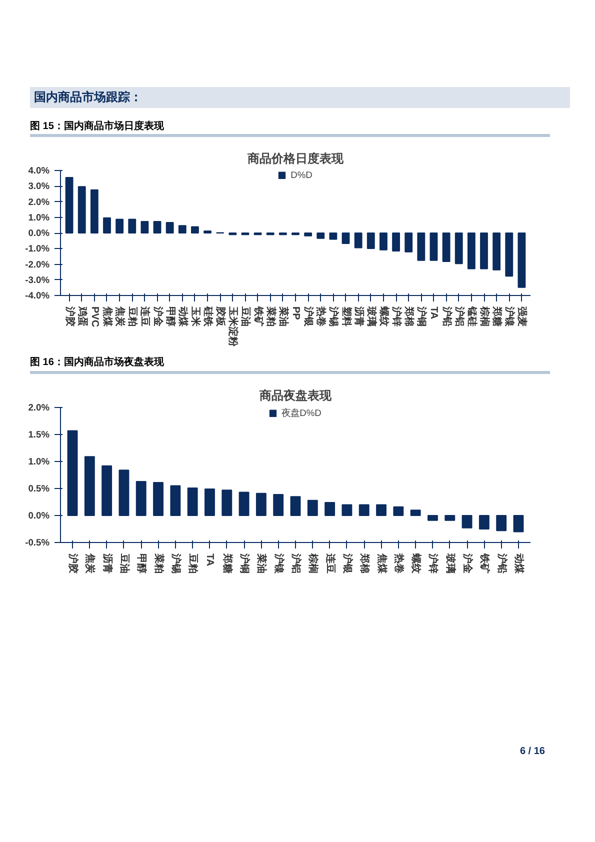 This screenshot has height=842, width=595. What do you see at coordinates (37, 542) in the screenshot?
I see `y-tick-label: -0.5%` at bounding box center [37, 542].